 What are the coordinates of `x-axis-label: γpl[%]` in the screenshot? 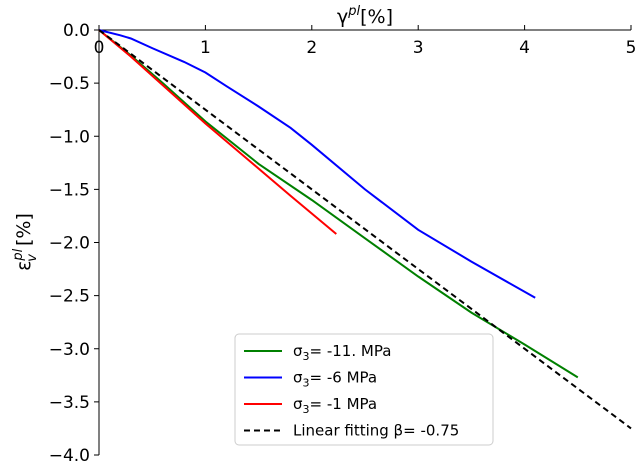 It's located at (365, 16).